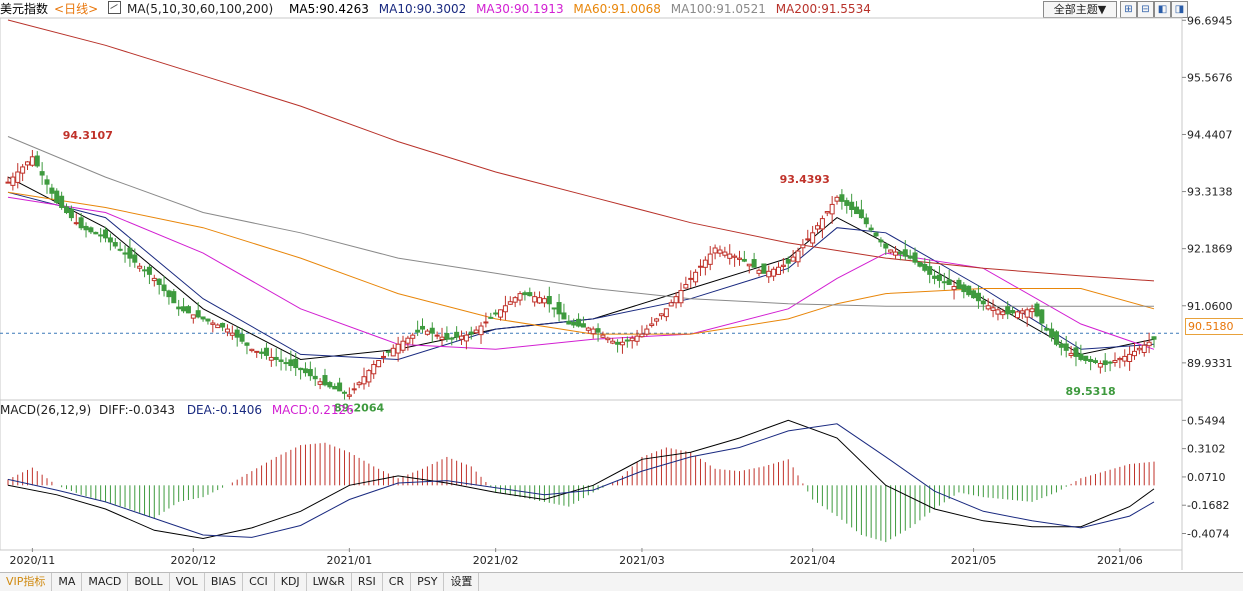 The width and height of the screenshot is (1243, 591). Describe the element at coordinates (291, 582) in the screenshot. I see `tab-kdj: KDJ` at that location.